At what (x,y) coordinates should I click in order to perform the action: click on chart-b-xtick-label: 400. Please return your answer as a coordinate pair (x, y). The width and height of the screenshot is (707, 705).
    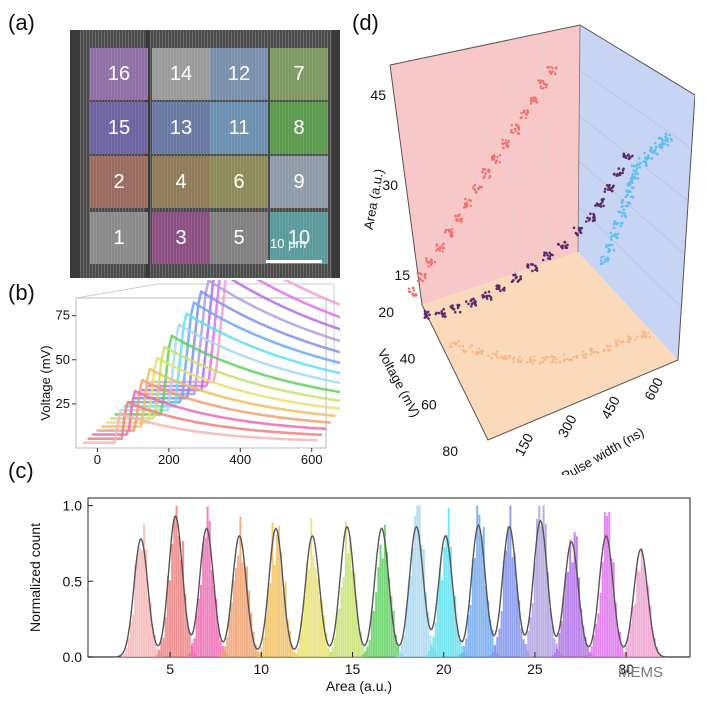
    Looking at the image, I should click on (240, 458).